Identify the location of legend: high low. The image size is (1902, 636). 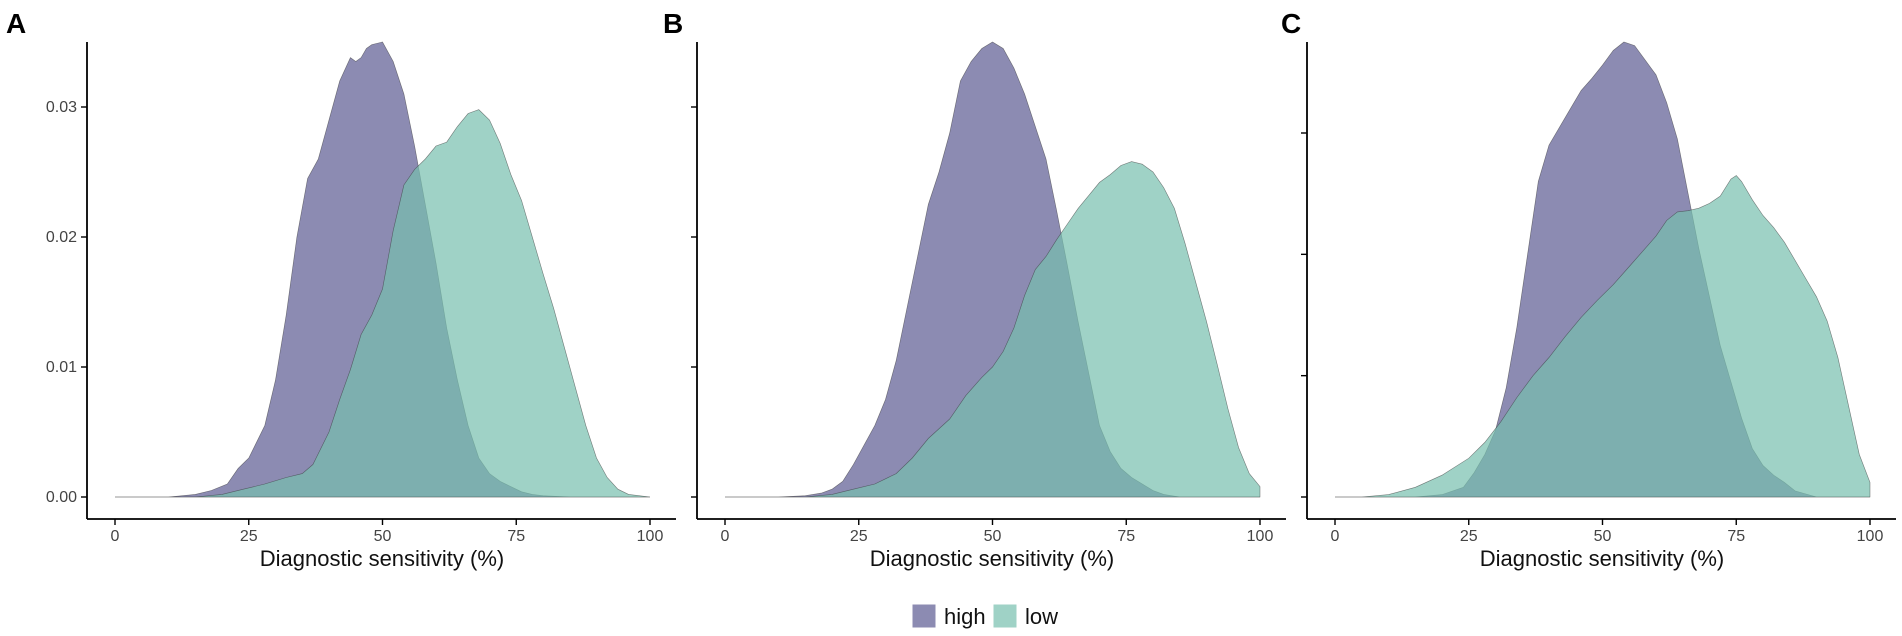
(984, 616).